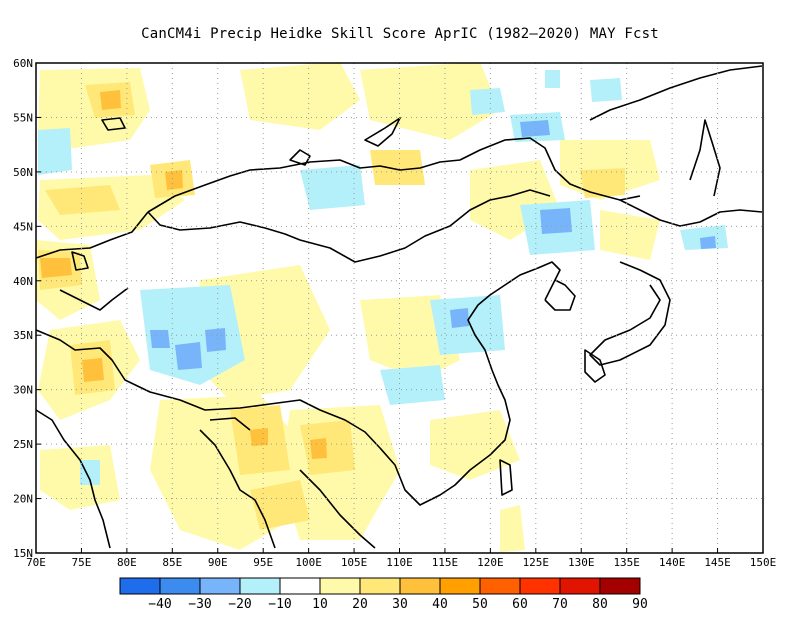 The height and width of the screenshot is (618, 800). I want to click on lon-tick-label: 85E, so click(172, 562).